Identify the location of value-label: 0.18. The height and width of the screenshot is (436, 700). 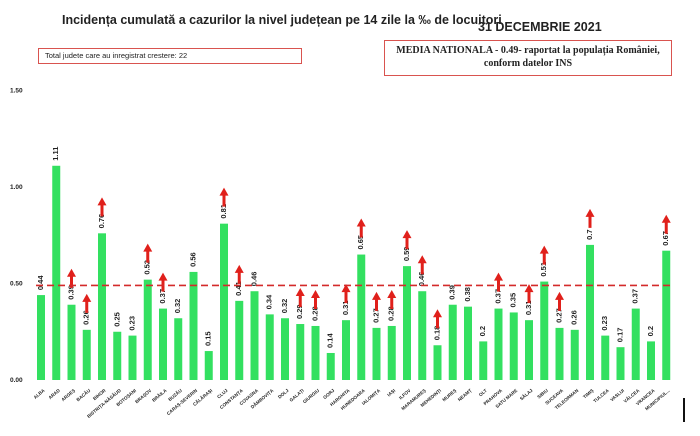
(437, 333).